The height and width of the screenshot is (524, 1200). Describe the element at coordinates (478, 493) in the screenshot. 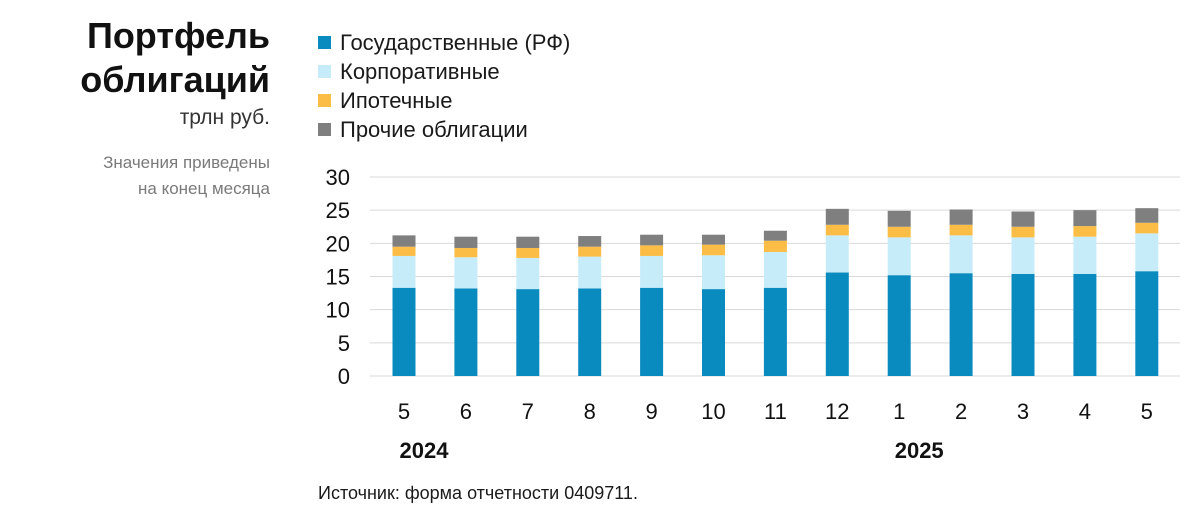

I see `source-note: Источник: форма отчетности 0409711.` at that location.